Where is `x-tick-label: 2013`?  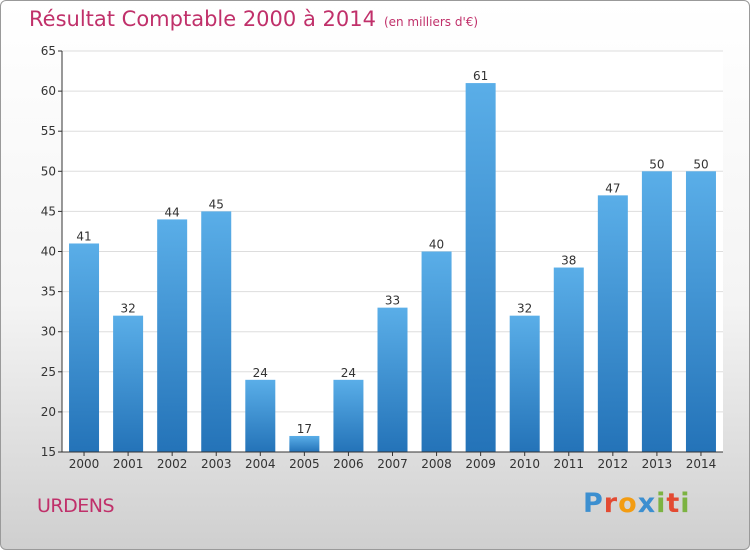
x-tick-label: 2013 is located at coordinates (657, 464).